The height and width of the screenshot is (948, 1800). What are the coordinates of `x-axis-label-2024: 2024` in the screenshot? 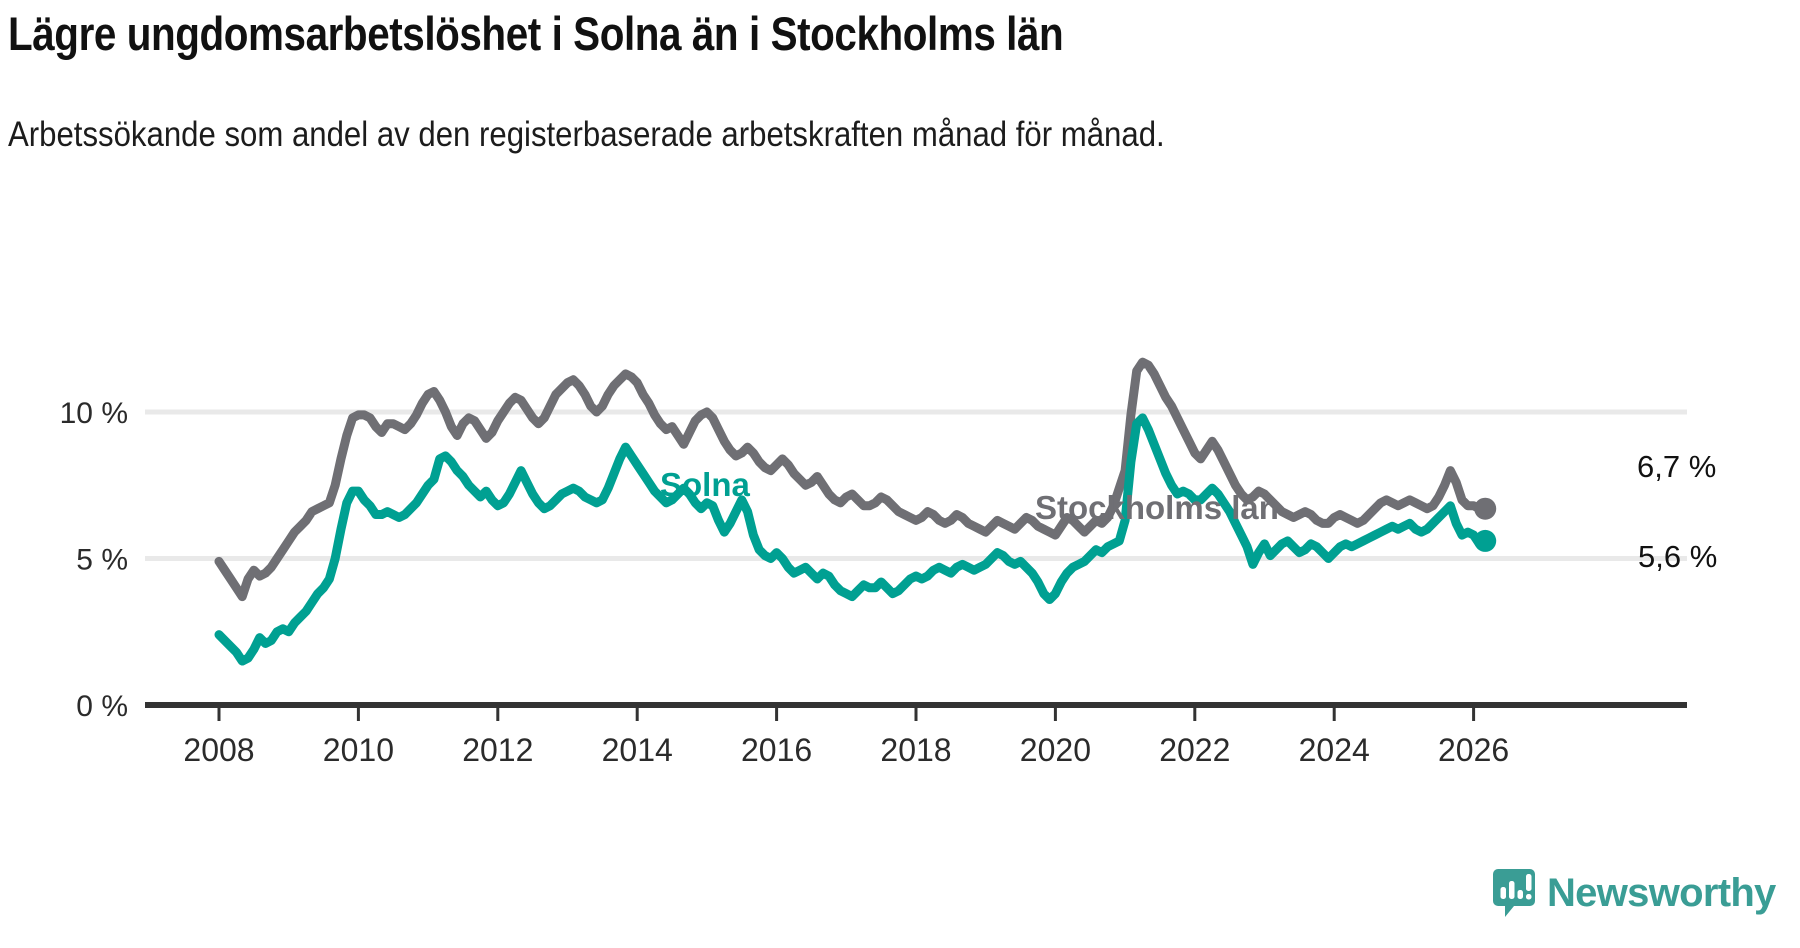 It's located at (1334, 750).